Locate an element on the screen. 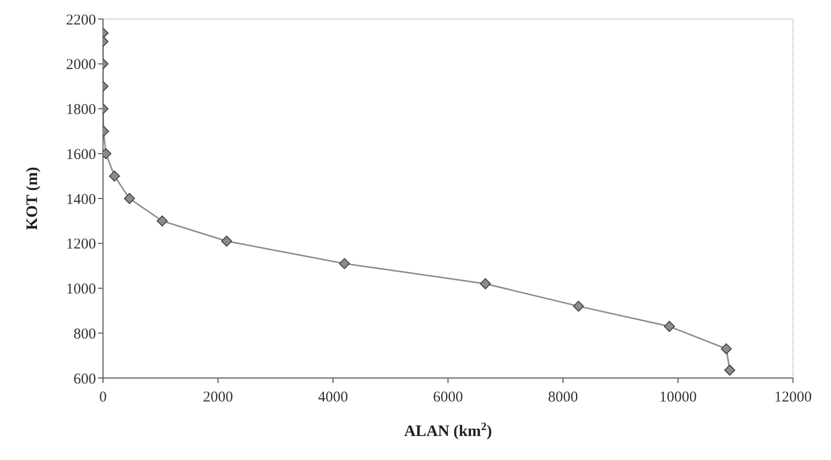 This screenshot has width=831, height=460. x-tick-label: 2000 is located at coordinates (218, 398).